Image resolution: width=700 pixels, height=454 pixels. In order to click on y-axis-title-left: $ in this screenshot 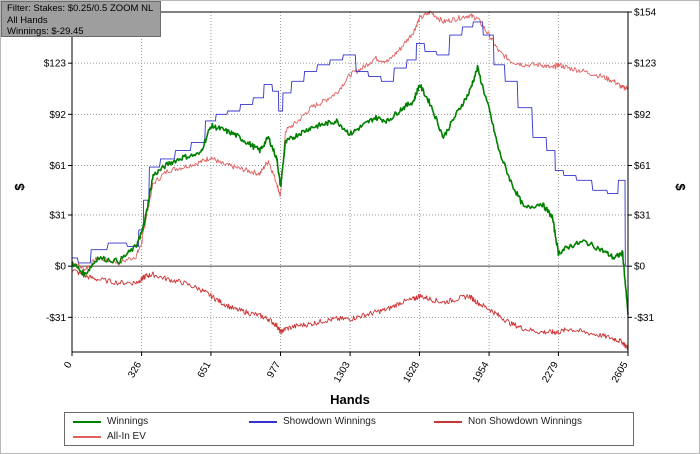, I will do `click(19, 187)`.